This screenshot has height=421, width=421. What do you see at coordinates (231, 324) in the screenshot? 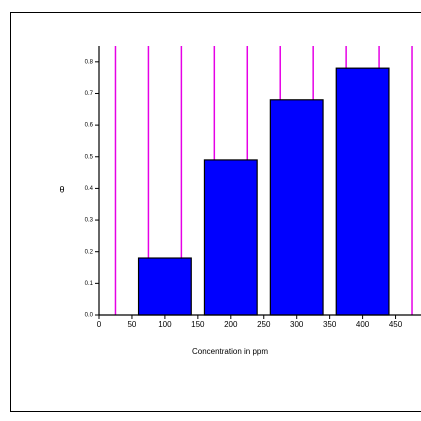
I see `x-tick-label: 200` at bounding box center [231, 324].